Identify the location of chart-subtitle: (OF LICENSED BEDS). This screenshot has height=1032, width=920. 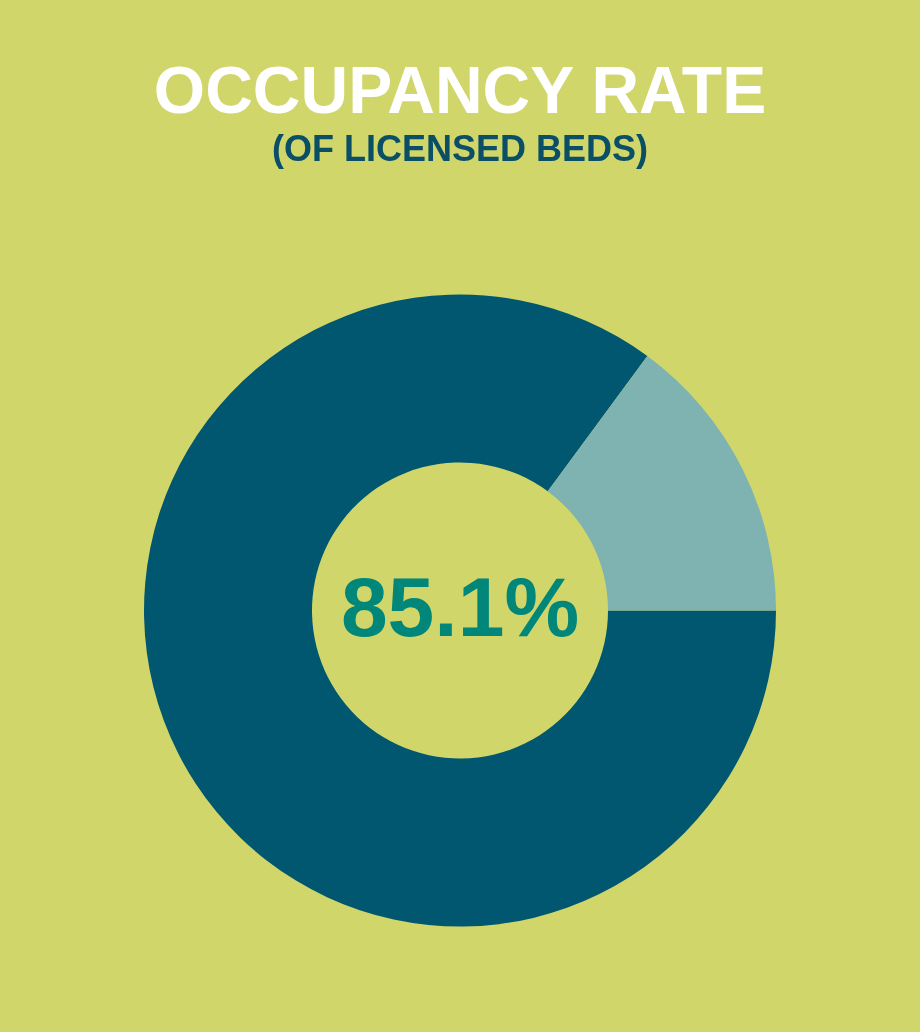
(460, 148).